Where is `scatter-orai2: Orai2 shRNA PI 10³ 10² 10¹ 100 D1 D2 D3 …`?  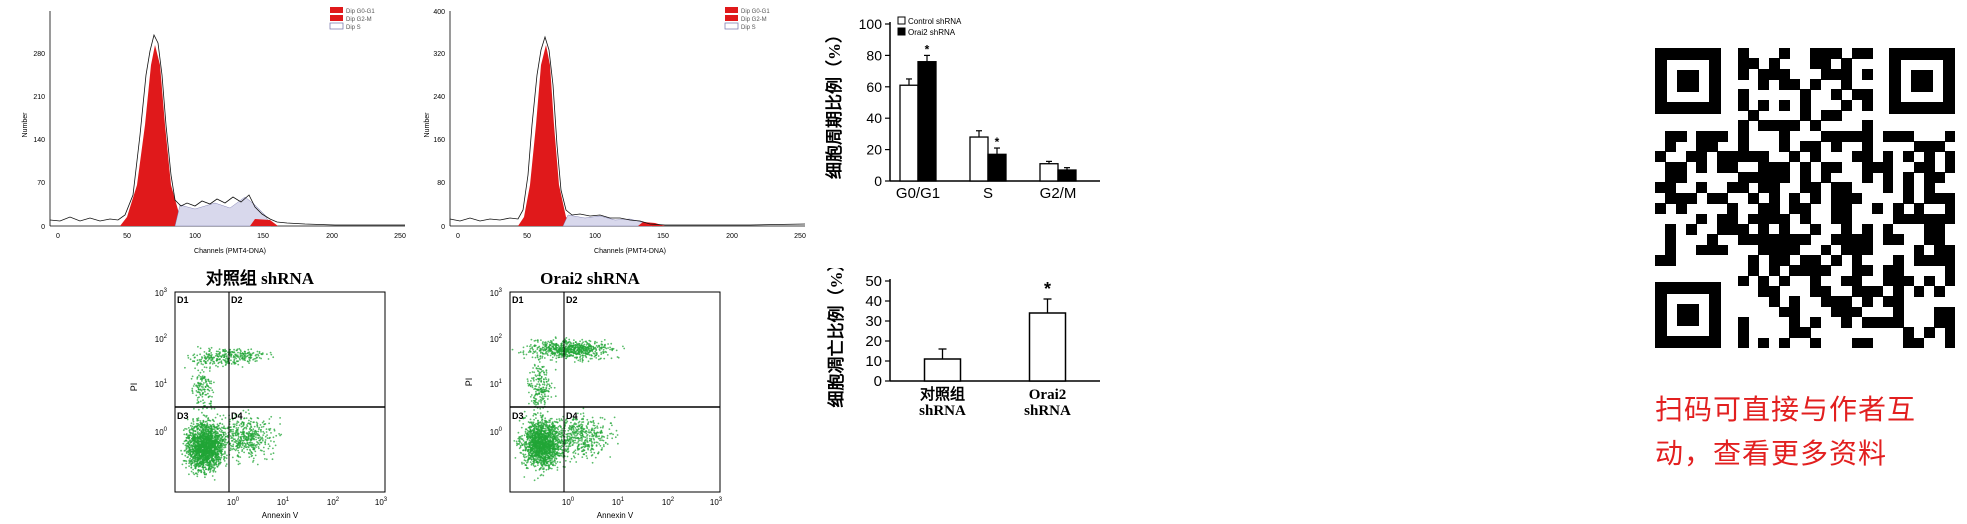 scatter-orai2: Orai2 shRNA PI 10³ 10² 10¹ 100 D1 D2 D3 … is located at coordinates (593, 394).